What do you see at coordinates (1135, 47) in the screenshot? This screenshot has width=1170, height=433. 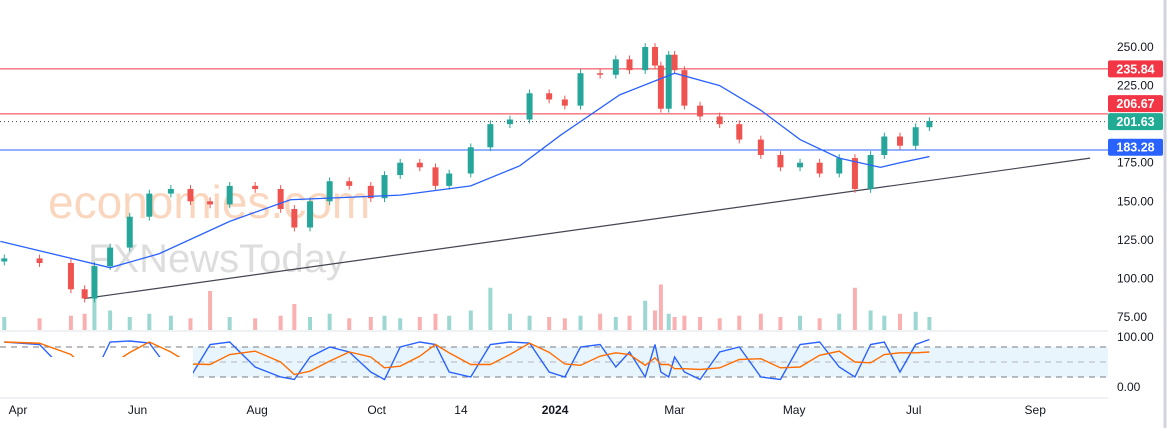 I see `price-tick-label: 250.00` at bounding box center [1135, 47].